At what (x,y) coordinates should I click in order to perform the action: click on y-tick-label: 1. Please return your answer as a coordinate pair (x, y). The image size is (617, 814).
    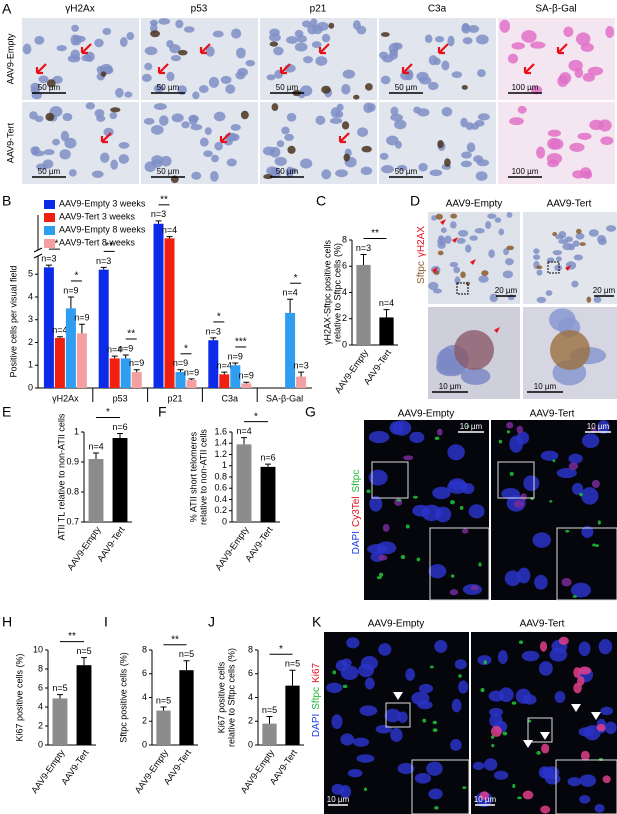
    Looking at the image, I should click on (224, 465).